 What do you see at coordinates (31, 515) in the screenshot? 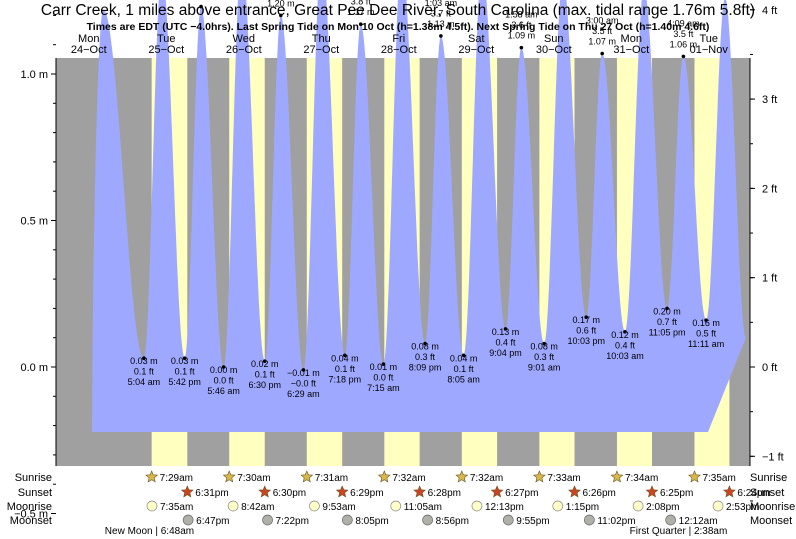
I see `left-tick-label: −0.5 m` at bounding box center [31, 515].